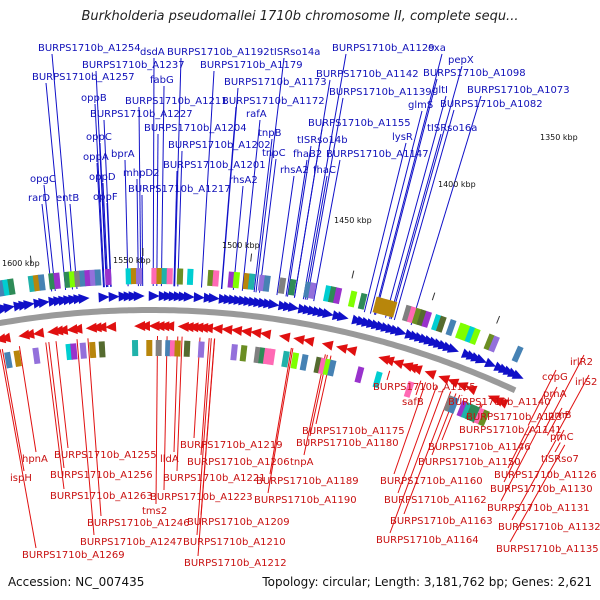 The width and height of the screenshot is (600, 600). I want to click on gene-label: BURPS1710b_A1206, so click(238, 462).